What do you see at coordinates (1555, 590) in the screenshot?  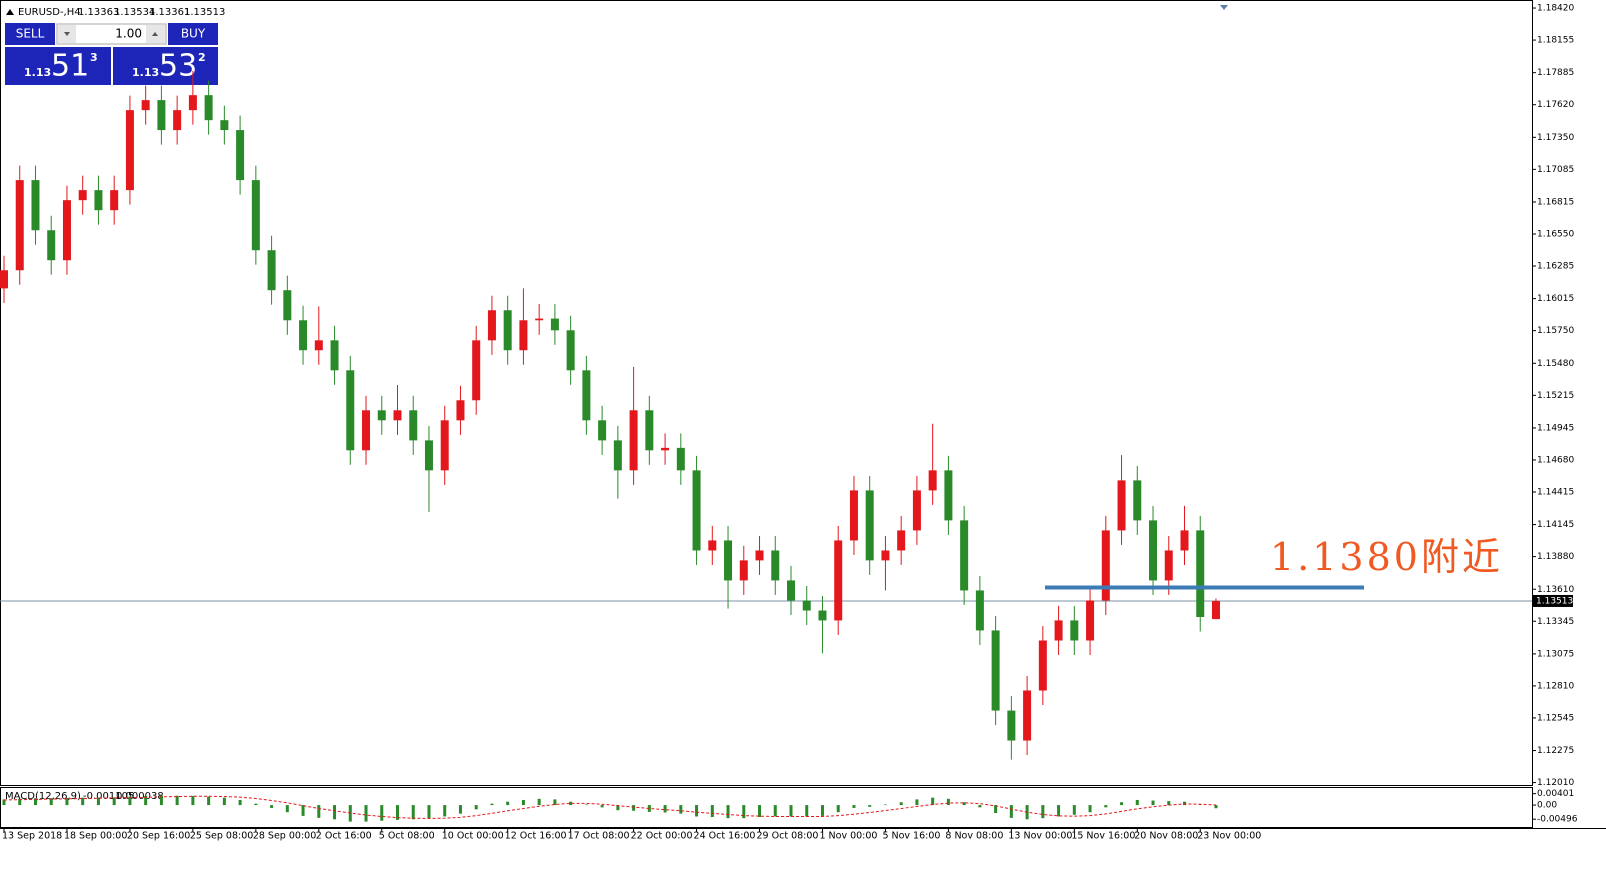 I see `y-tick-label: 1.13610` at bounding box center [1555, 590].